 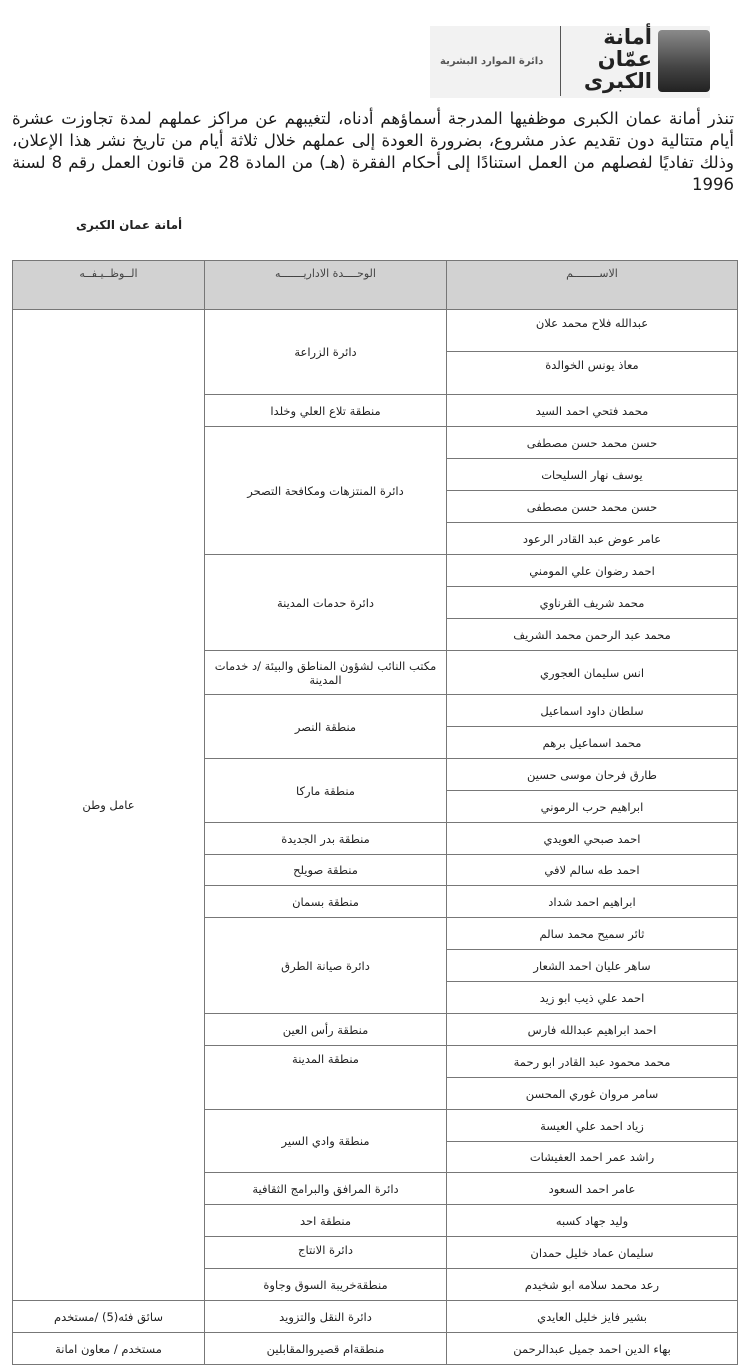 I want to click on table-row: احمد طه سالم لافي منطقة صويلح, so click(x=375, y=870).